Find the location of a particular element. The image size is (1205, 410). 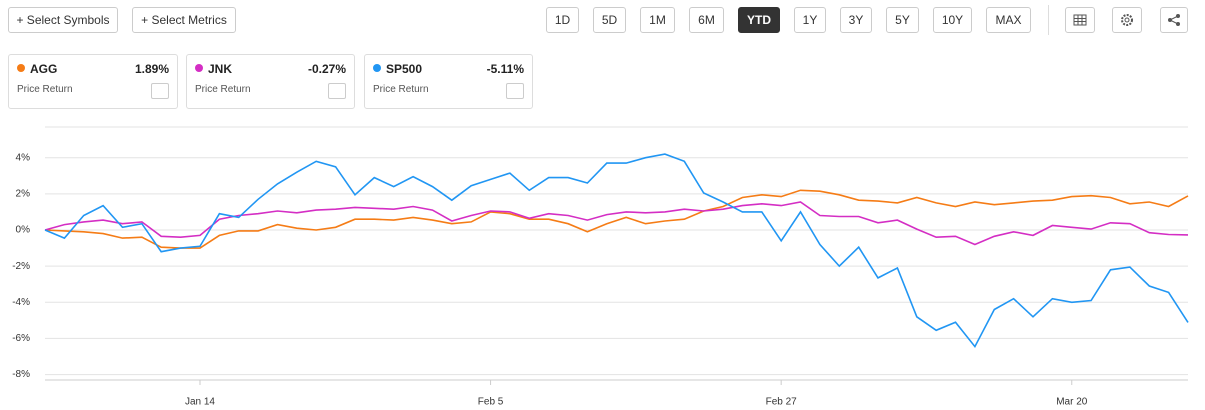

table-button is located at coordinates (1080, 20).